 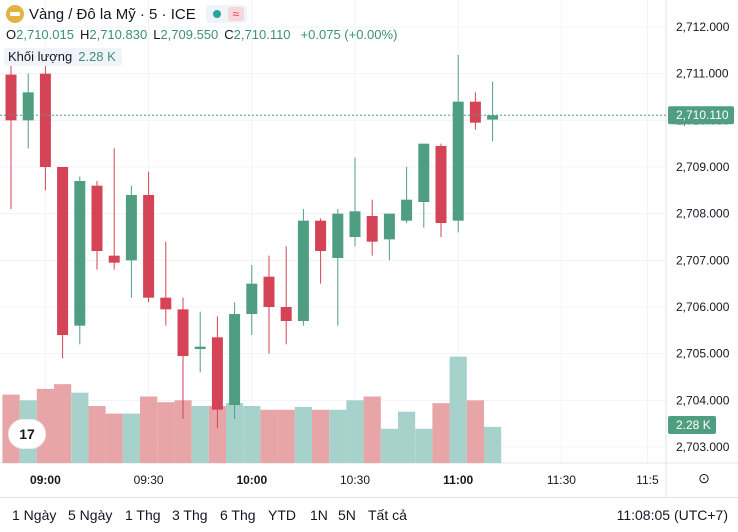 I want to click on high-label: H, so click(x=84, y=34).